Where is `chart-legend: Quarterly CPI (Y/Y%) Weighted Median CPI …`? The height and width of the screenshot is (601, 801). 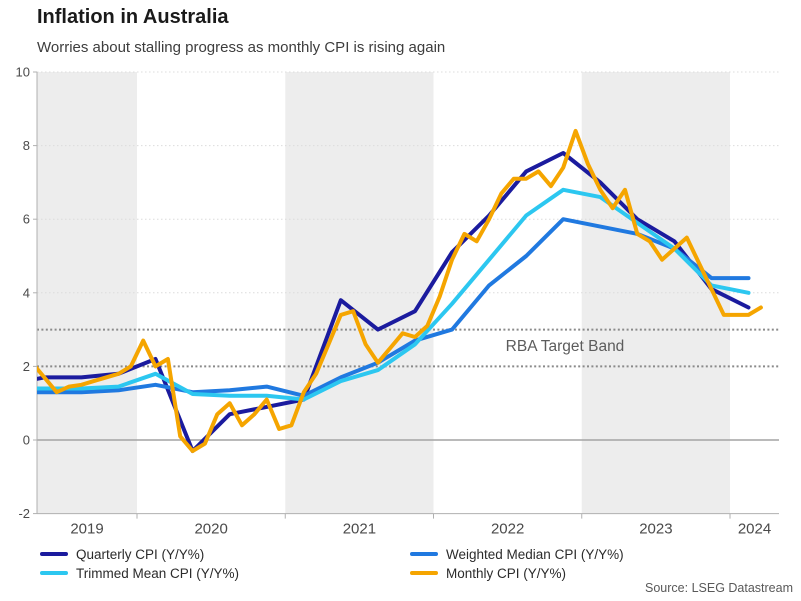 chart-legend: Quarterly CPI (Y/Y%) Weighted Median CPI … is located at coordinates (332, 563).